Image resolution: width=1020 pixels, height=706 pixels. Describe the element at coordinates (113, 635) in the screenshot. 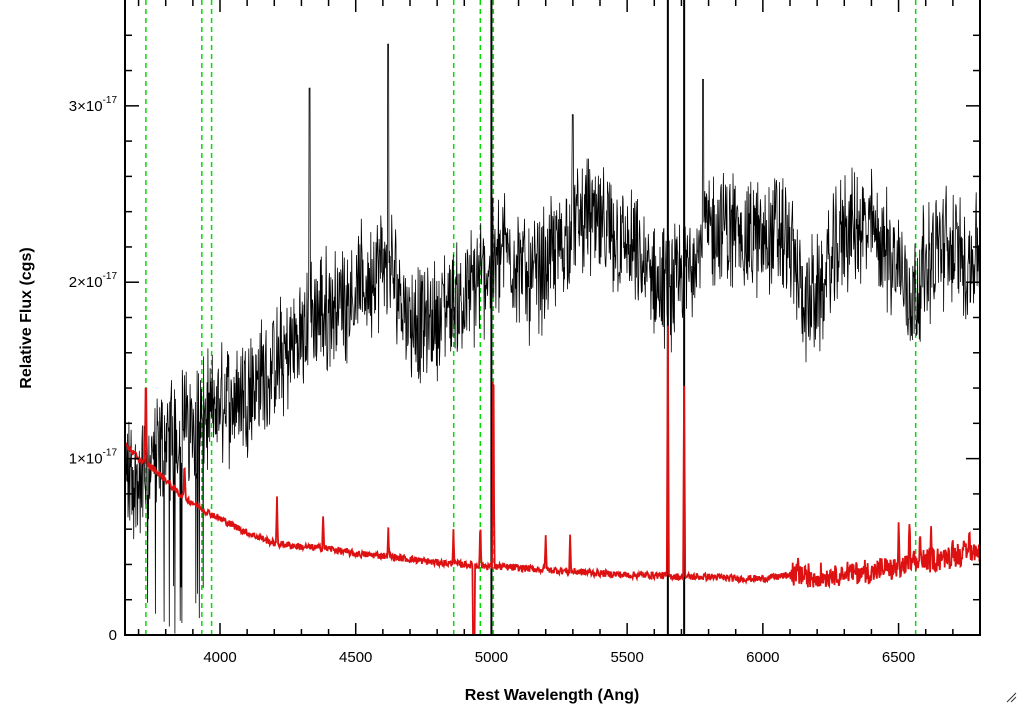

I see `y-tick-label: 0` at that location.